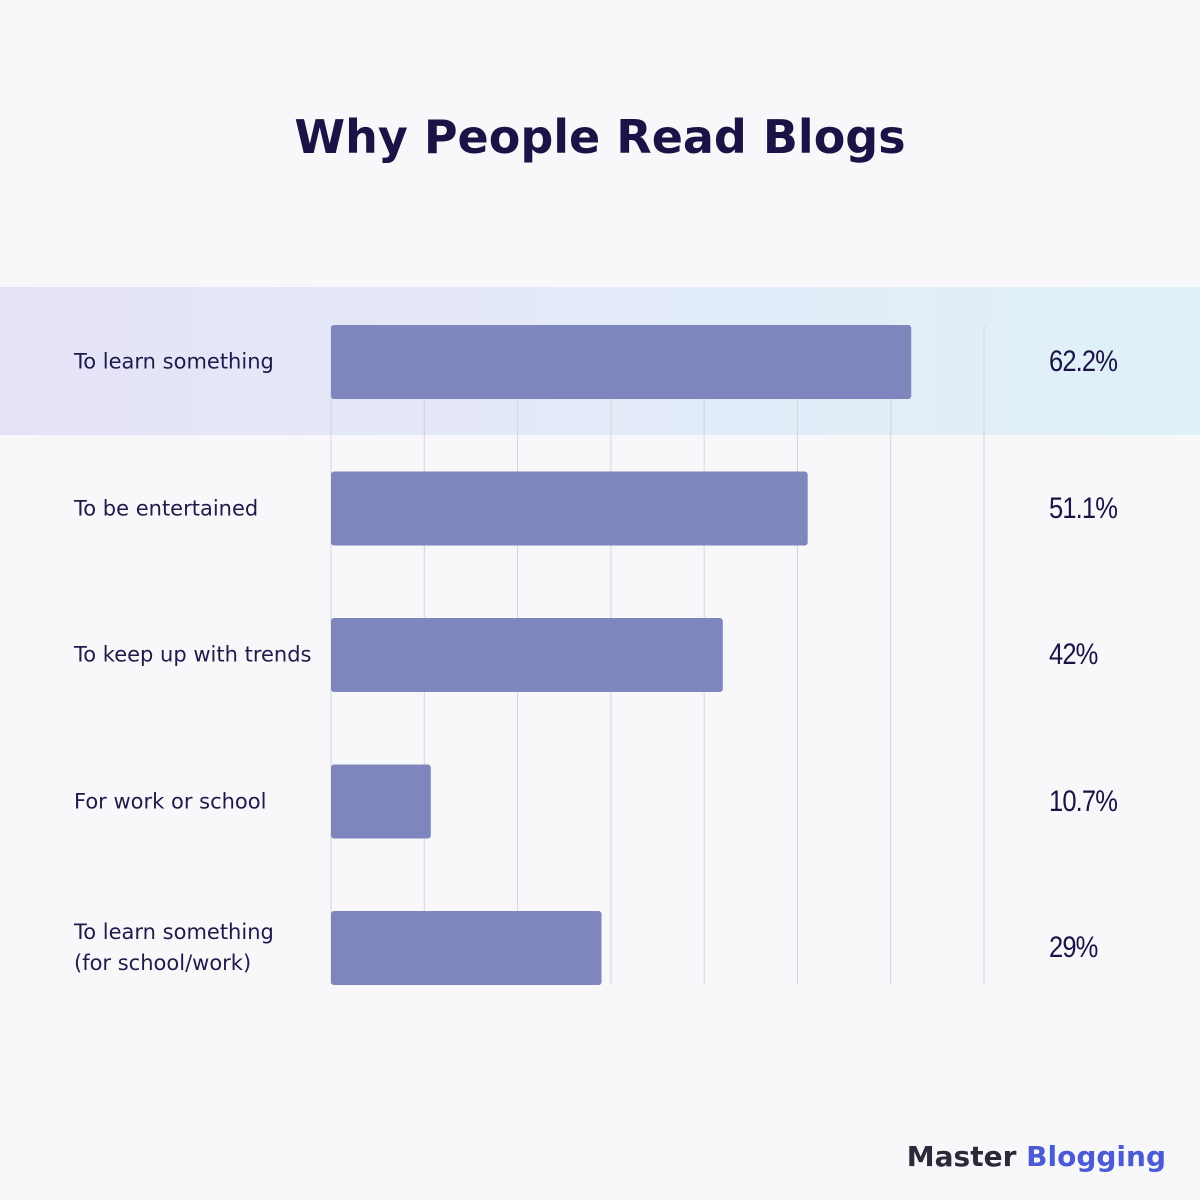 The width and height of the screenshot is (1200, 1200). What do you see at coordinates (1083, 361) in the screenshot?
I see `value-label: 62.2%` at bounding box center [1083, 361].